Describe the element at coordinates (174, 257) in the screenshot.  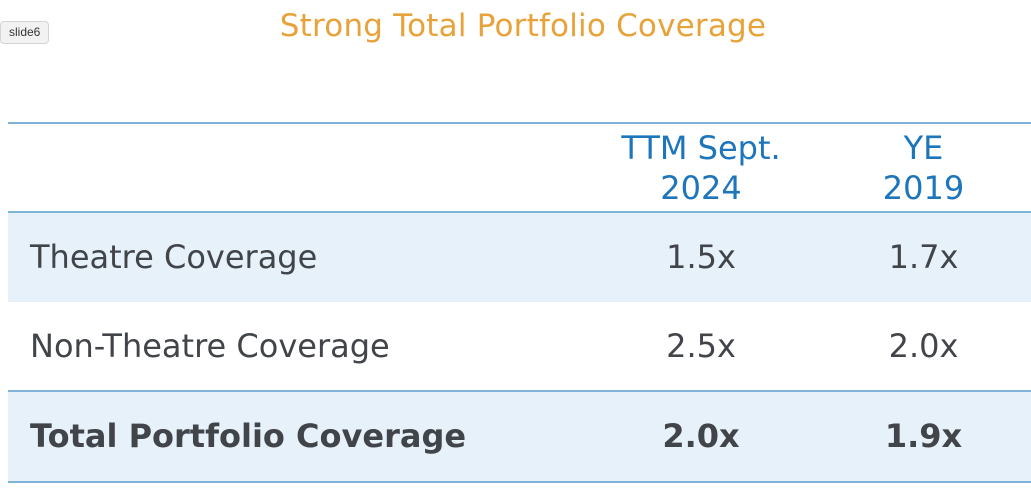
I see `row-label-theatre: Theatre Coverage` at that location.